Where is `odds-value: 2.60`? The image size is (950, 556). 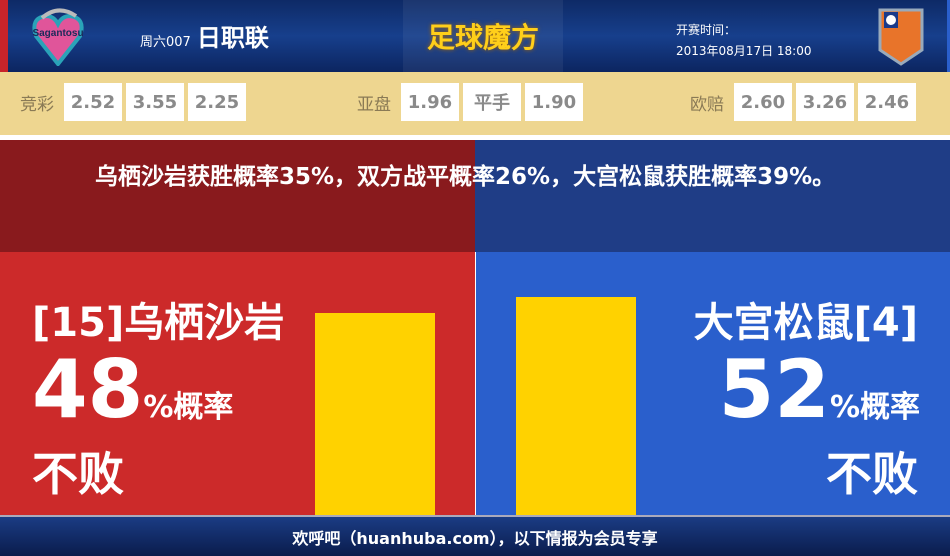 odds-value: 2.60 is located at coordinates (763, 102).